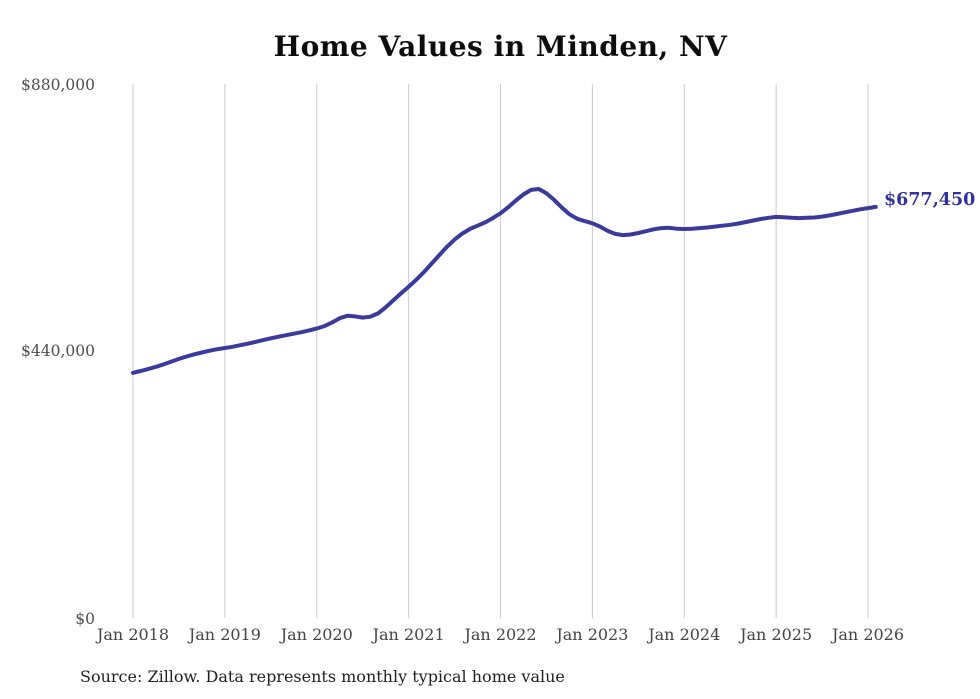  Describe the element at coordinates (224, 634) in the screenshot. I see `x-tick-label: Jan 2019` at that location.